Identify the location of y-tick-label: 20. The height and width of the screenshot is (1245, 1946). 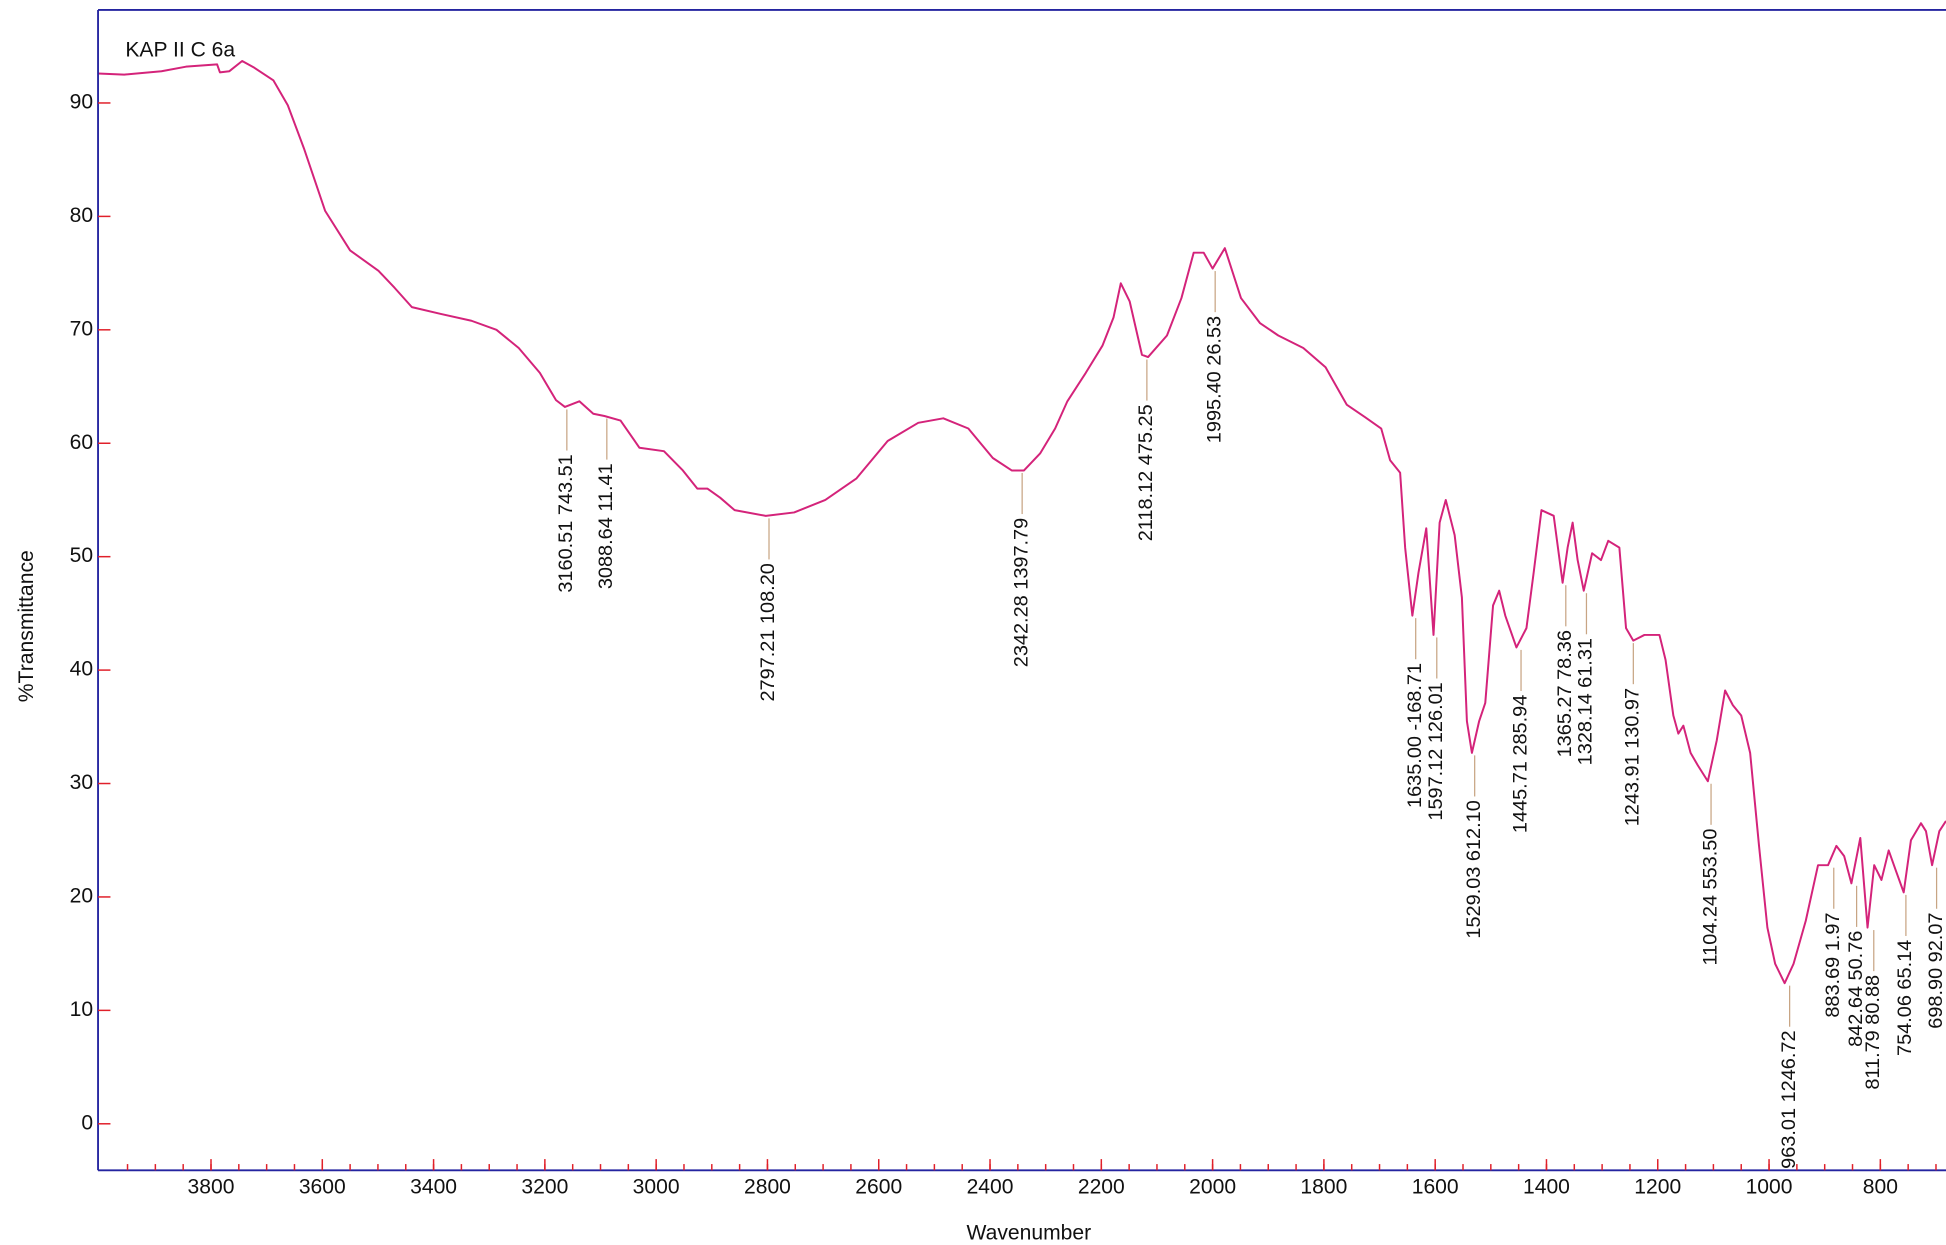
(81, 896).